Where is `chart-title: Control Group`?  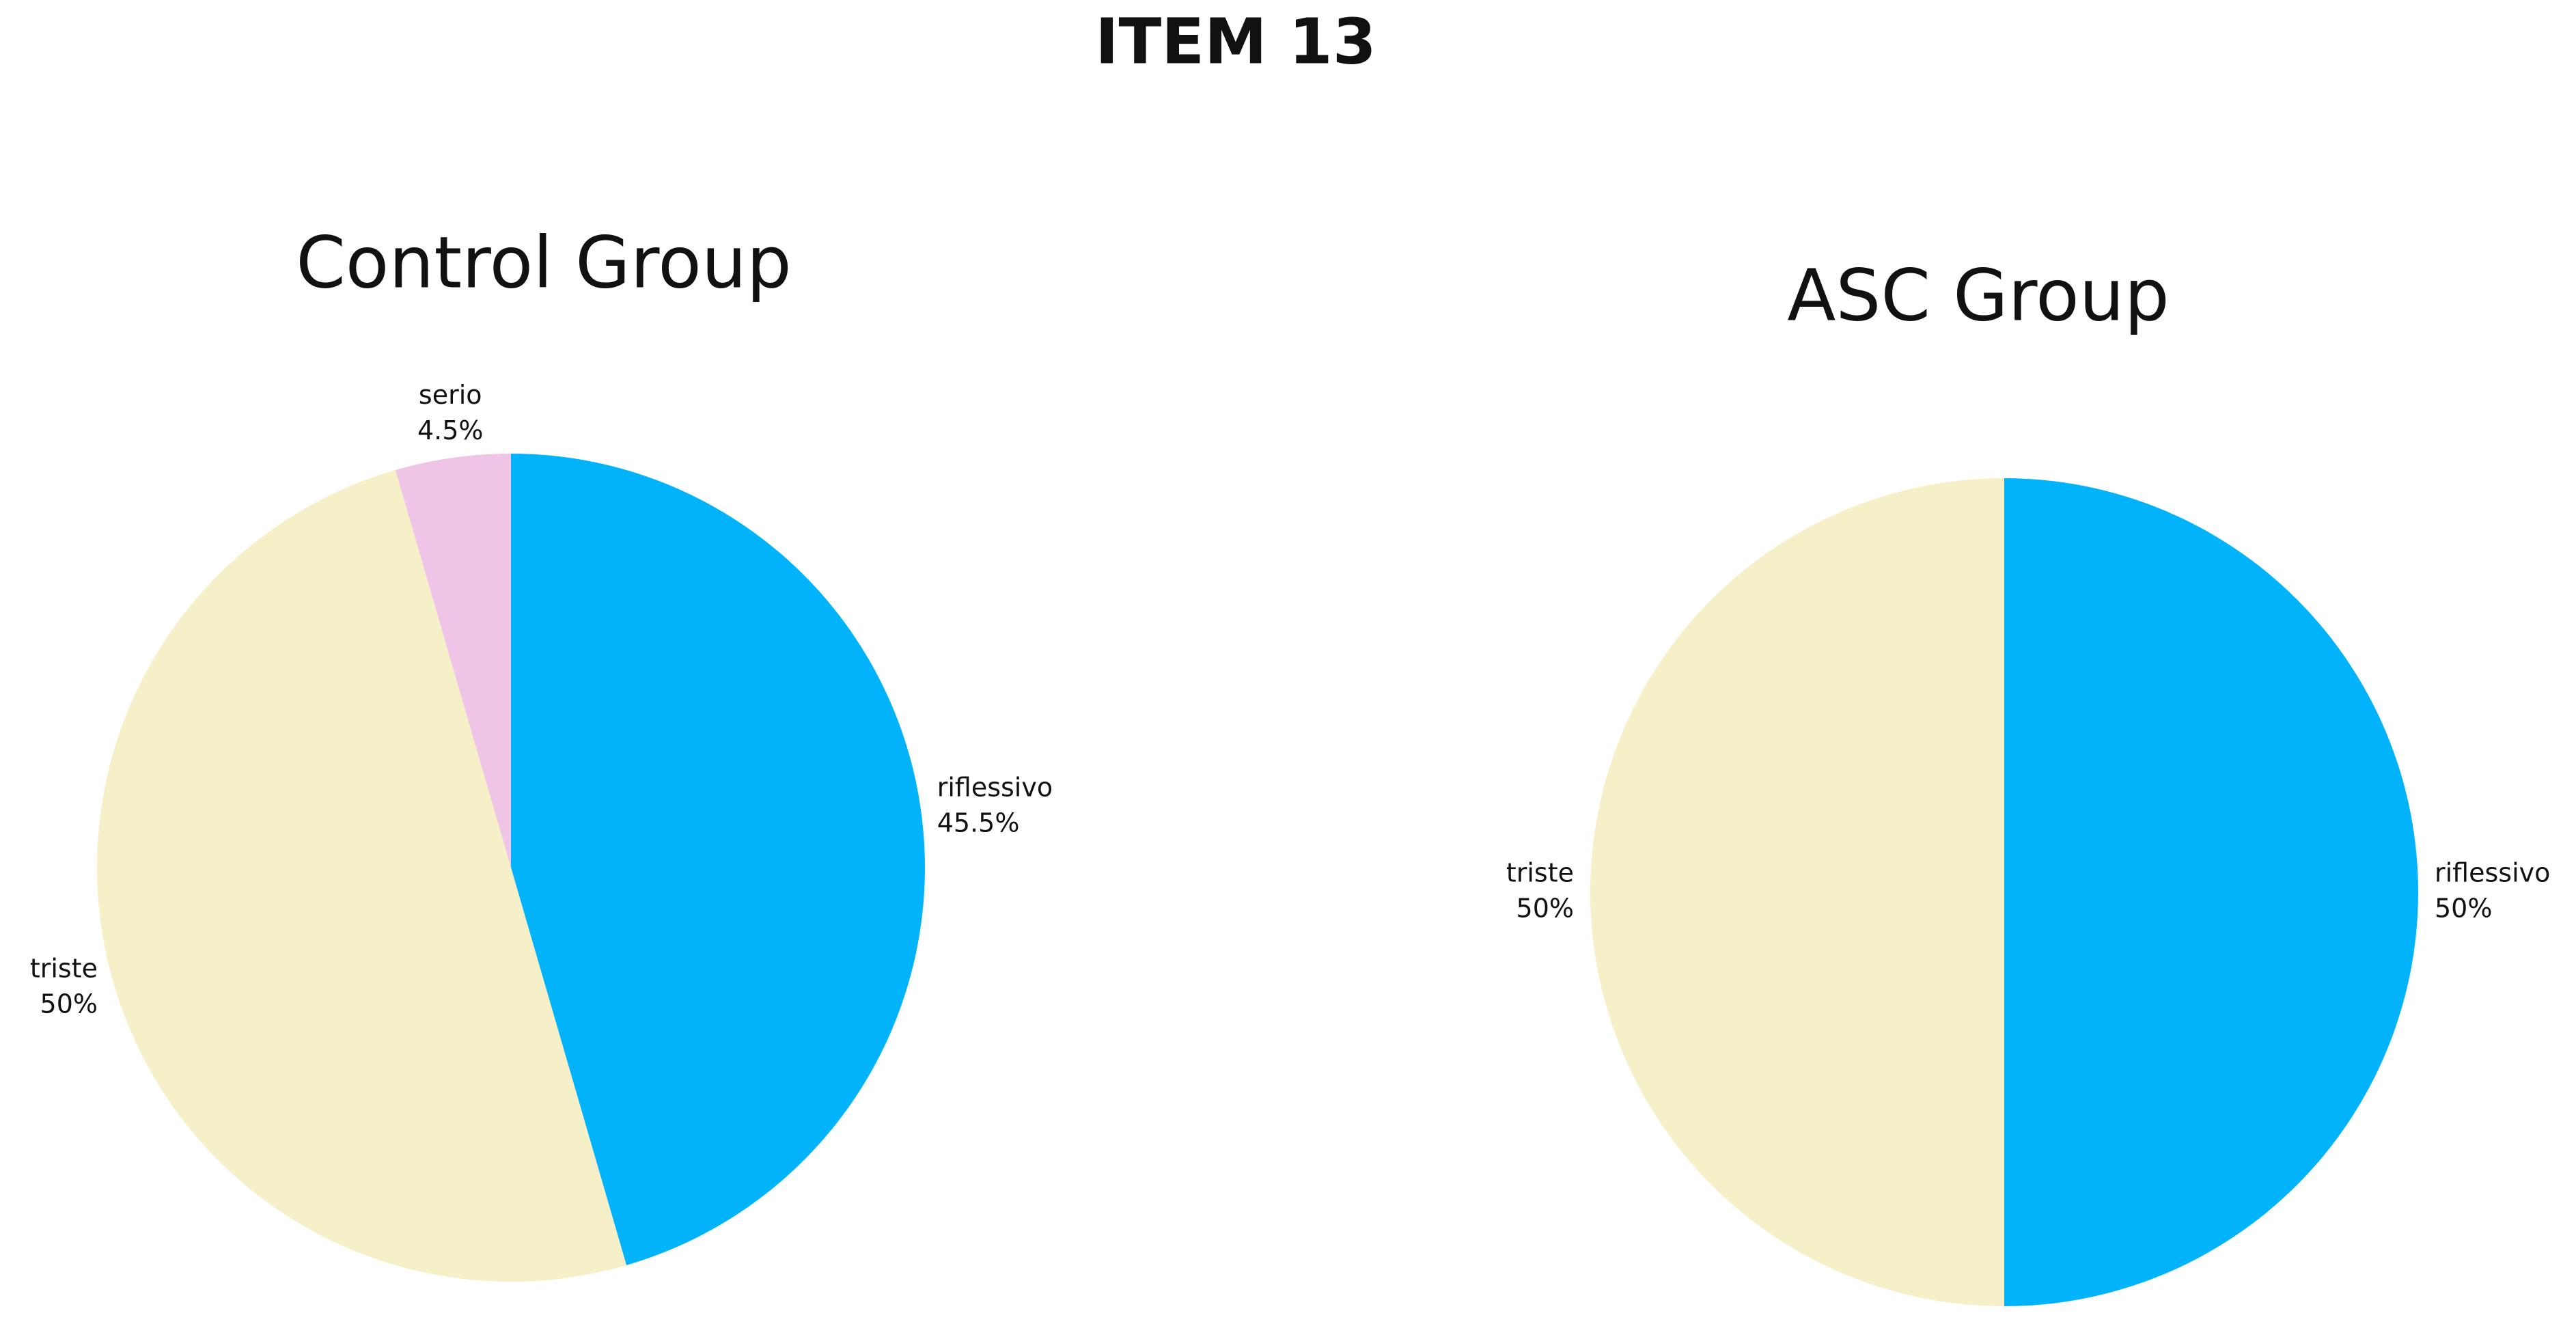
chart-title: Control Group is located at coordinates (544, 262).